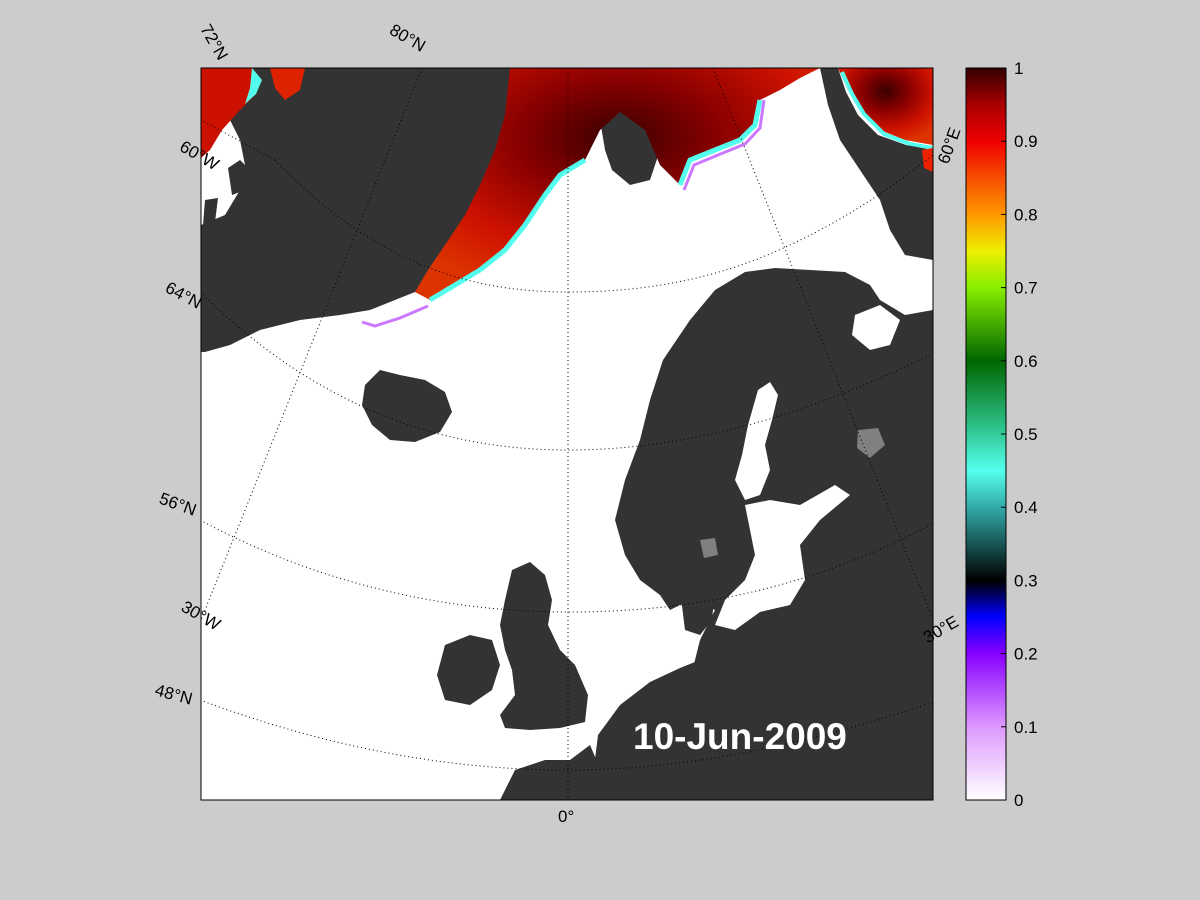 The image size is (1200, 900). I want to click on colorbar-tick-label: 0.2, so click(1026, 654).